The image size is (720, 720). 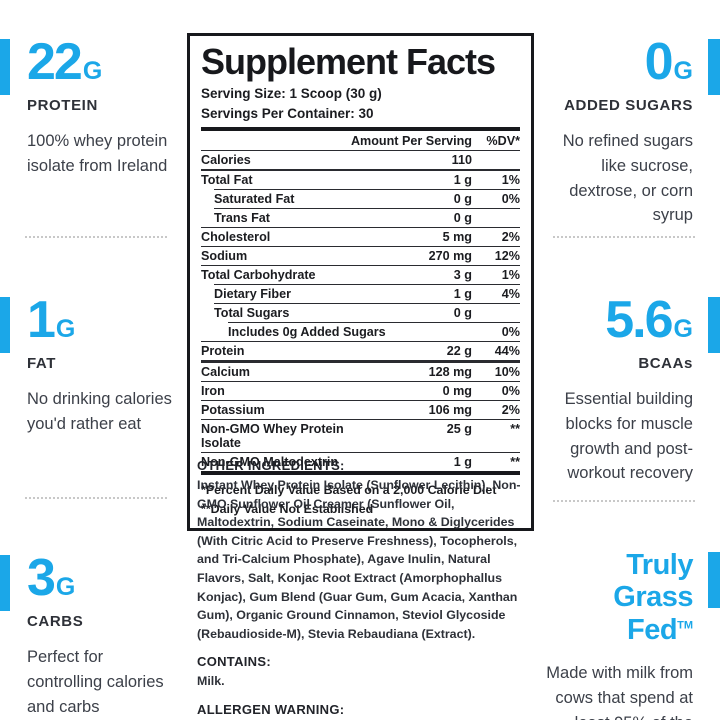 What do you see at coordinates (226, 159) in the screenshot?
I see `nutrient-name: Calories` at bounding box center [226, 159].